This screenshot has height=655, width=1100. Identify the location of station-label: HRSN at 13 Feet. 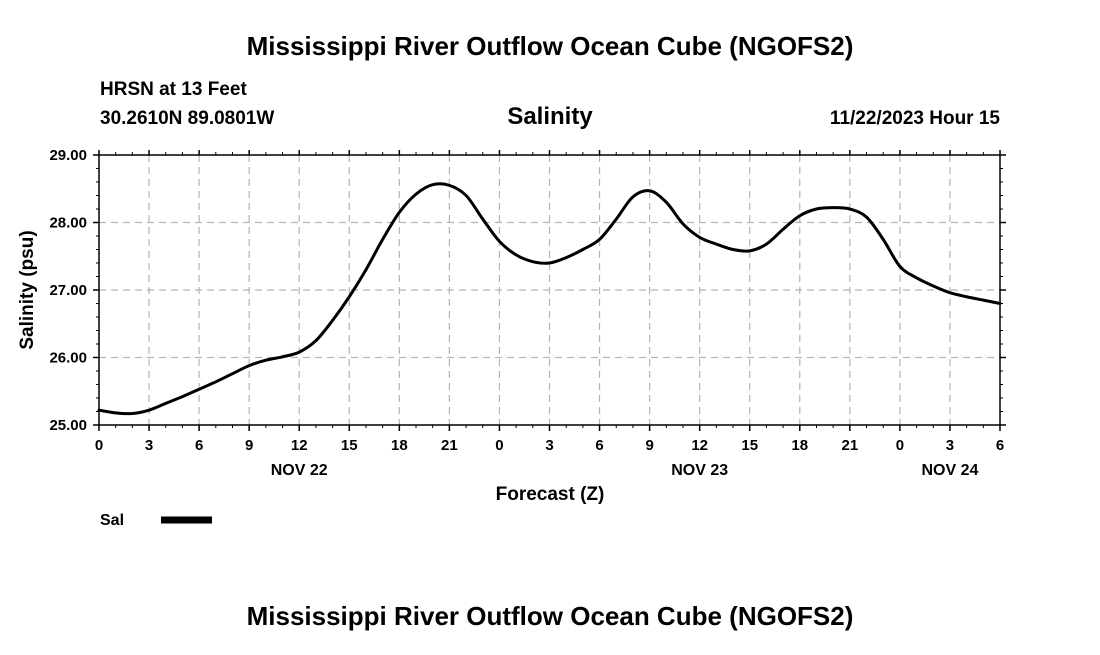
(173, 89).